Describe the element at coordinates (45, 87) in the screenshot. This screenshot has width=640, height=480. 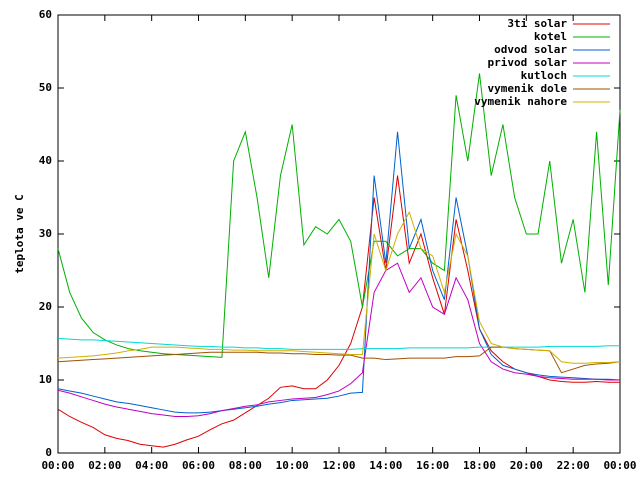
I see `y-tick-label: 50` at that location.